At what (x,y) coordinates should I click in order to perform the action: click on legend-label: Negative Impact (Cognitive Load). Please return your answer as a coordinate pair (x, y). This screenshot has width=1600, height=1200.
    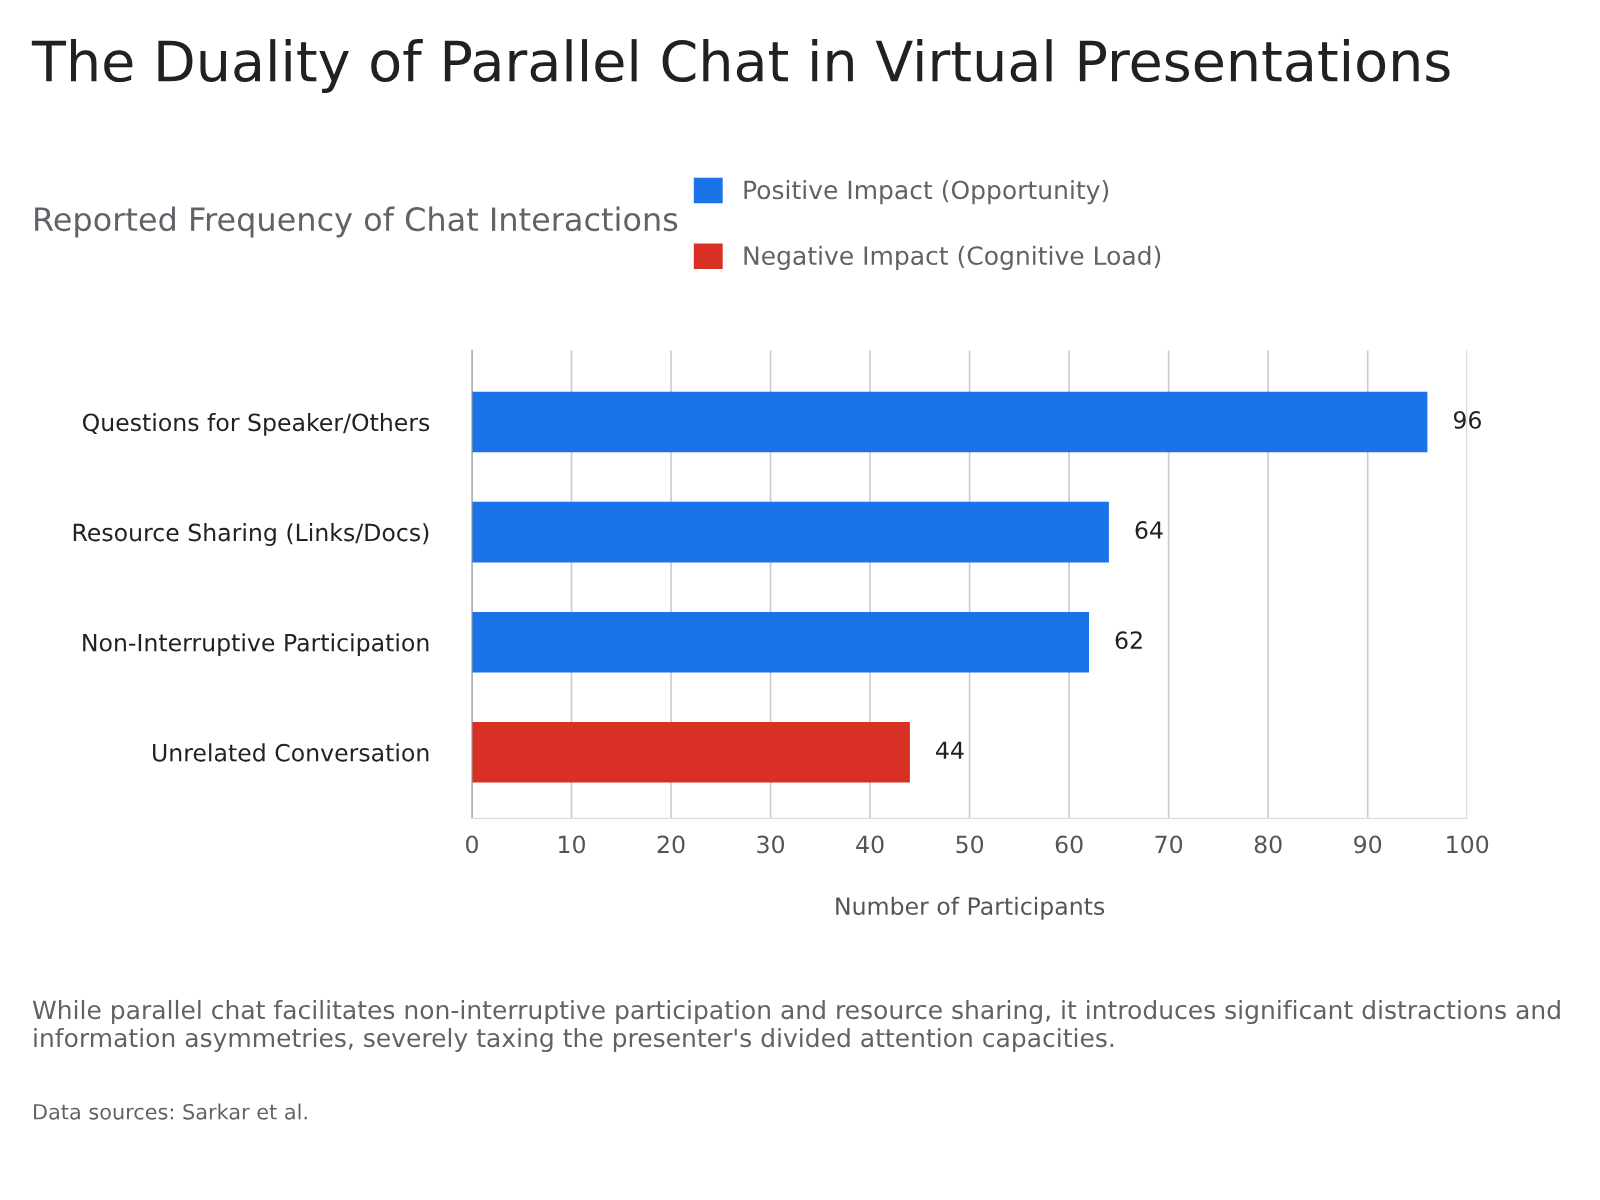
    Looking at the image, I should click on (952, 257).